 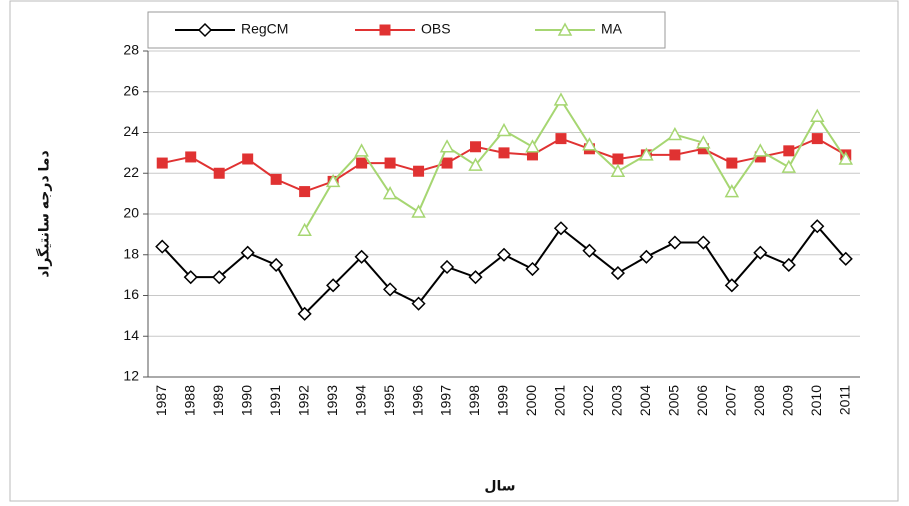 What do you see at coordinates (474, 400) in the screenshot?
I see `x-tick-label: 1998` at bounding box center [474, 400].